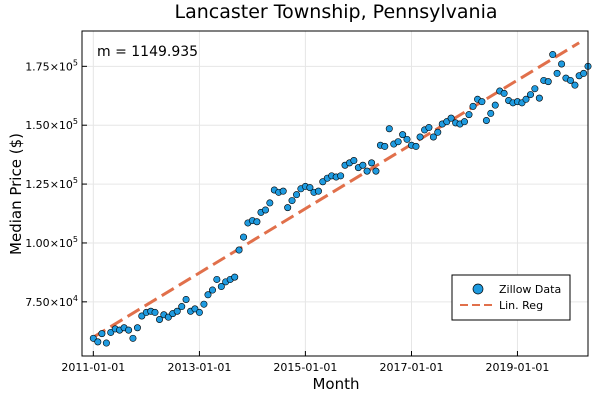  I want to click on x-tick-label: 2017-01-01, so click(412, 367).